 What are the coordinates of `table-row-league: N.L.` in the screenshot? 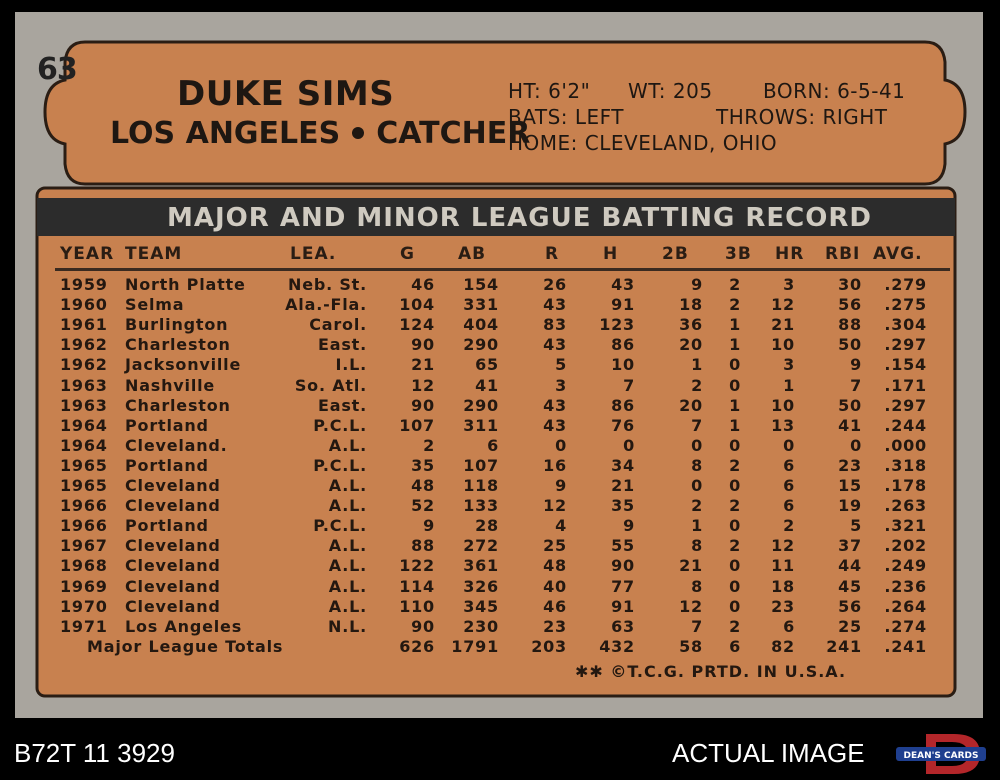 It's located at (347, 626).